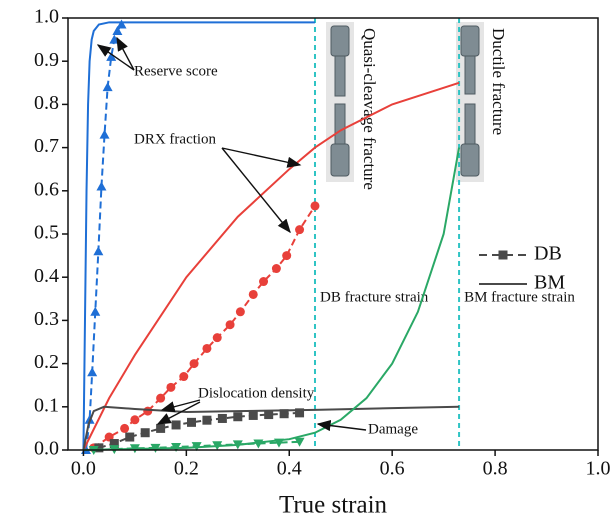 Image resolution: width=613 pixels, height=523 pixels. I want to click on y-tick-label: 0.8, so click(46, 103).